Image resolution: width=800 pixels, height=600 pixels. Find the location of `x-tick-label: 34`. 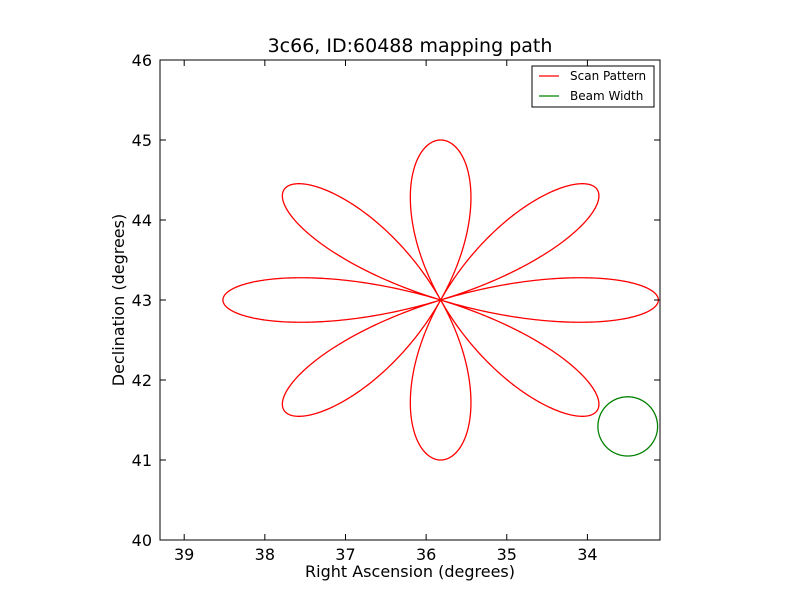

x-tick-label: 34 is located at coordinates (587, 554).